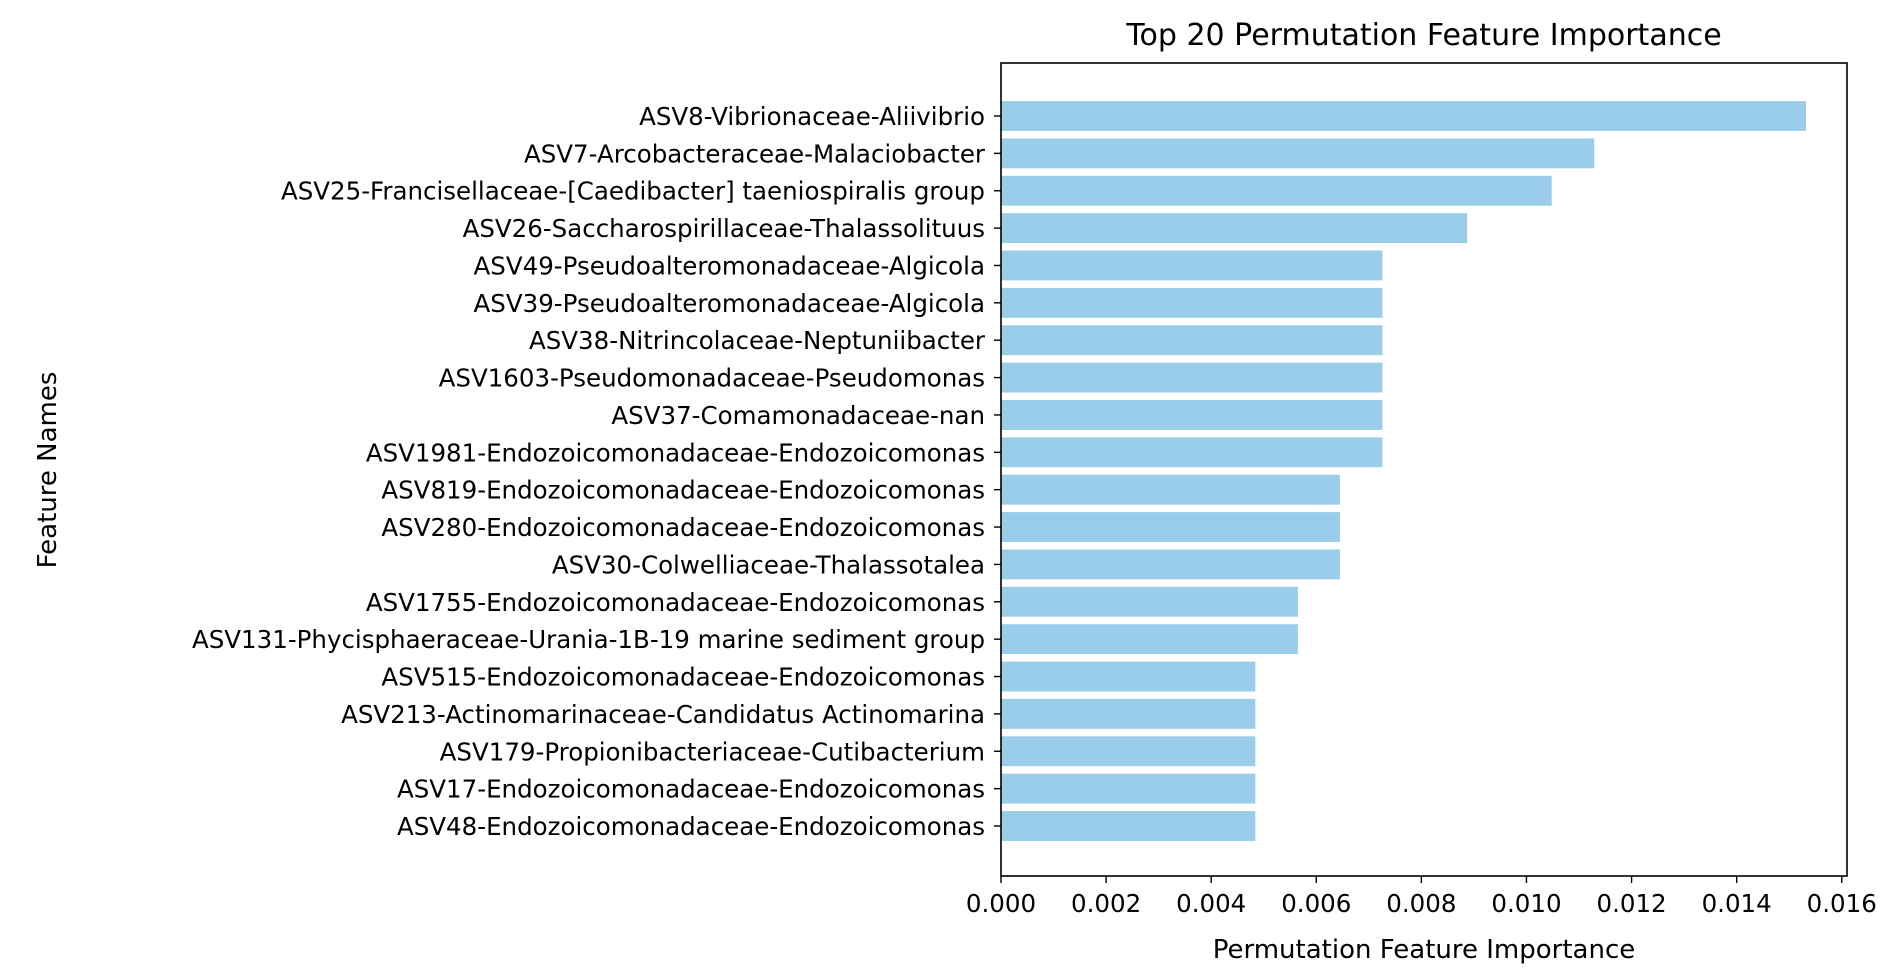 The width and height of the screenshot is (1902, 976). I want to click on y-tick-label: ASV48-Endozoicomonadaceae-Endozoicomonas, so click(691, 826).